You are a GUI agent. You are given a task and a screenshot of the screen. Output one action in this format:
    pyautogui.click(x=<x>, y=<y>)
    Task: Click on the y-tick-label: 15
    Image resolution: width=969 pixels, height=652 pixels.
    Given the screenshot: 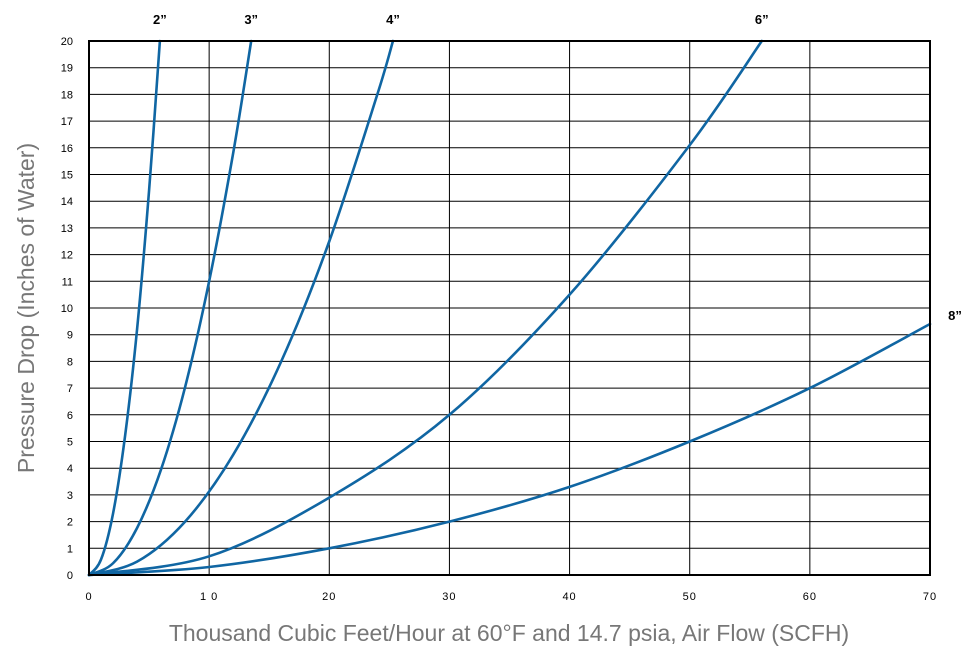 What is the action you would take?
    pyautogui.click(x=67, y=176)
    